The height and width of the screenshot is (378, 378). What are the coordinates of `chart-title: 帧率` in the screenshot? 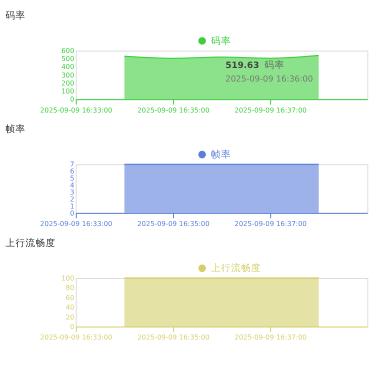 It's located at (16, 129).